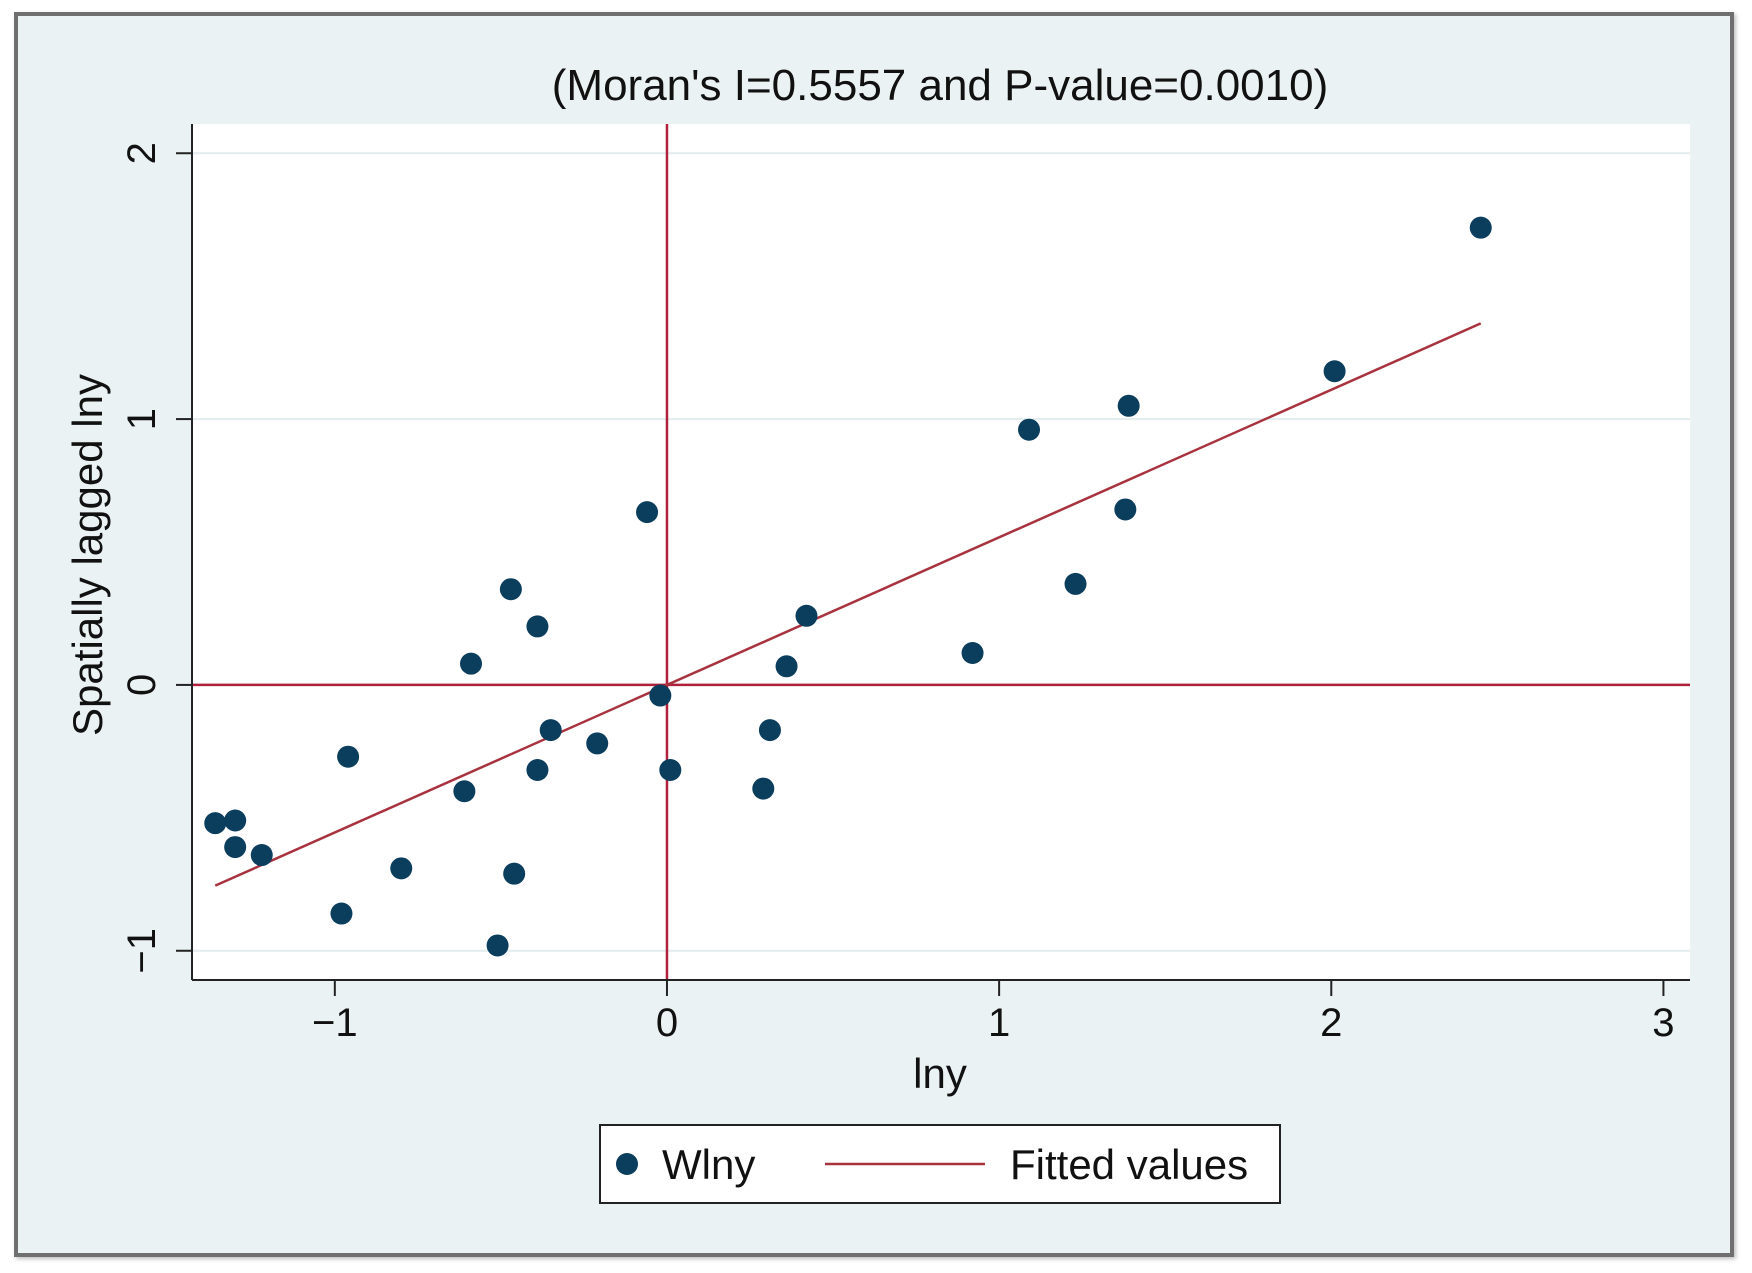 The height and width of the screenshot is (1273, 1752). I want to click on x-tick-label: 0, so click(667, 1023).